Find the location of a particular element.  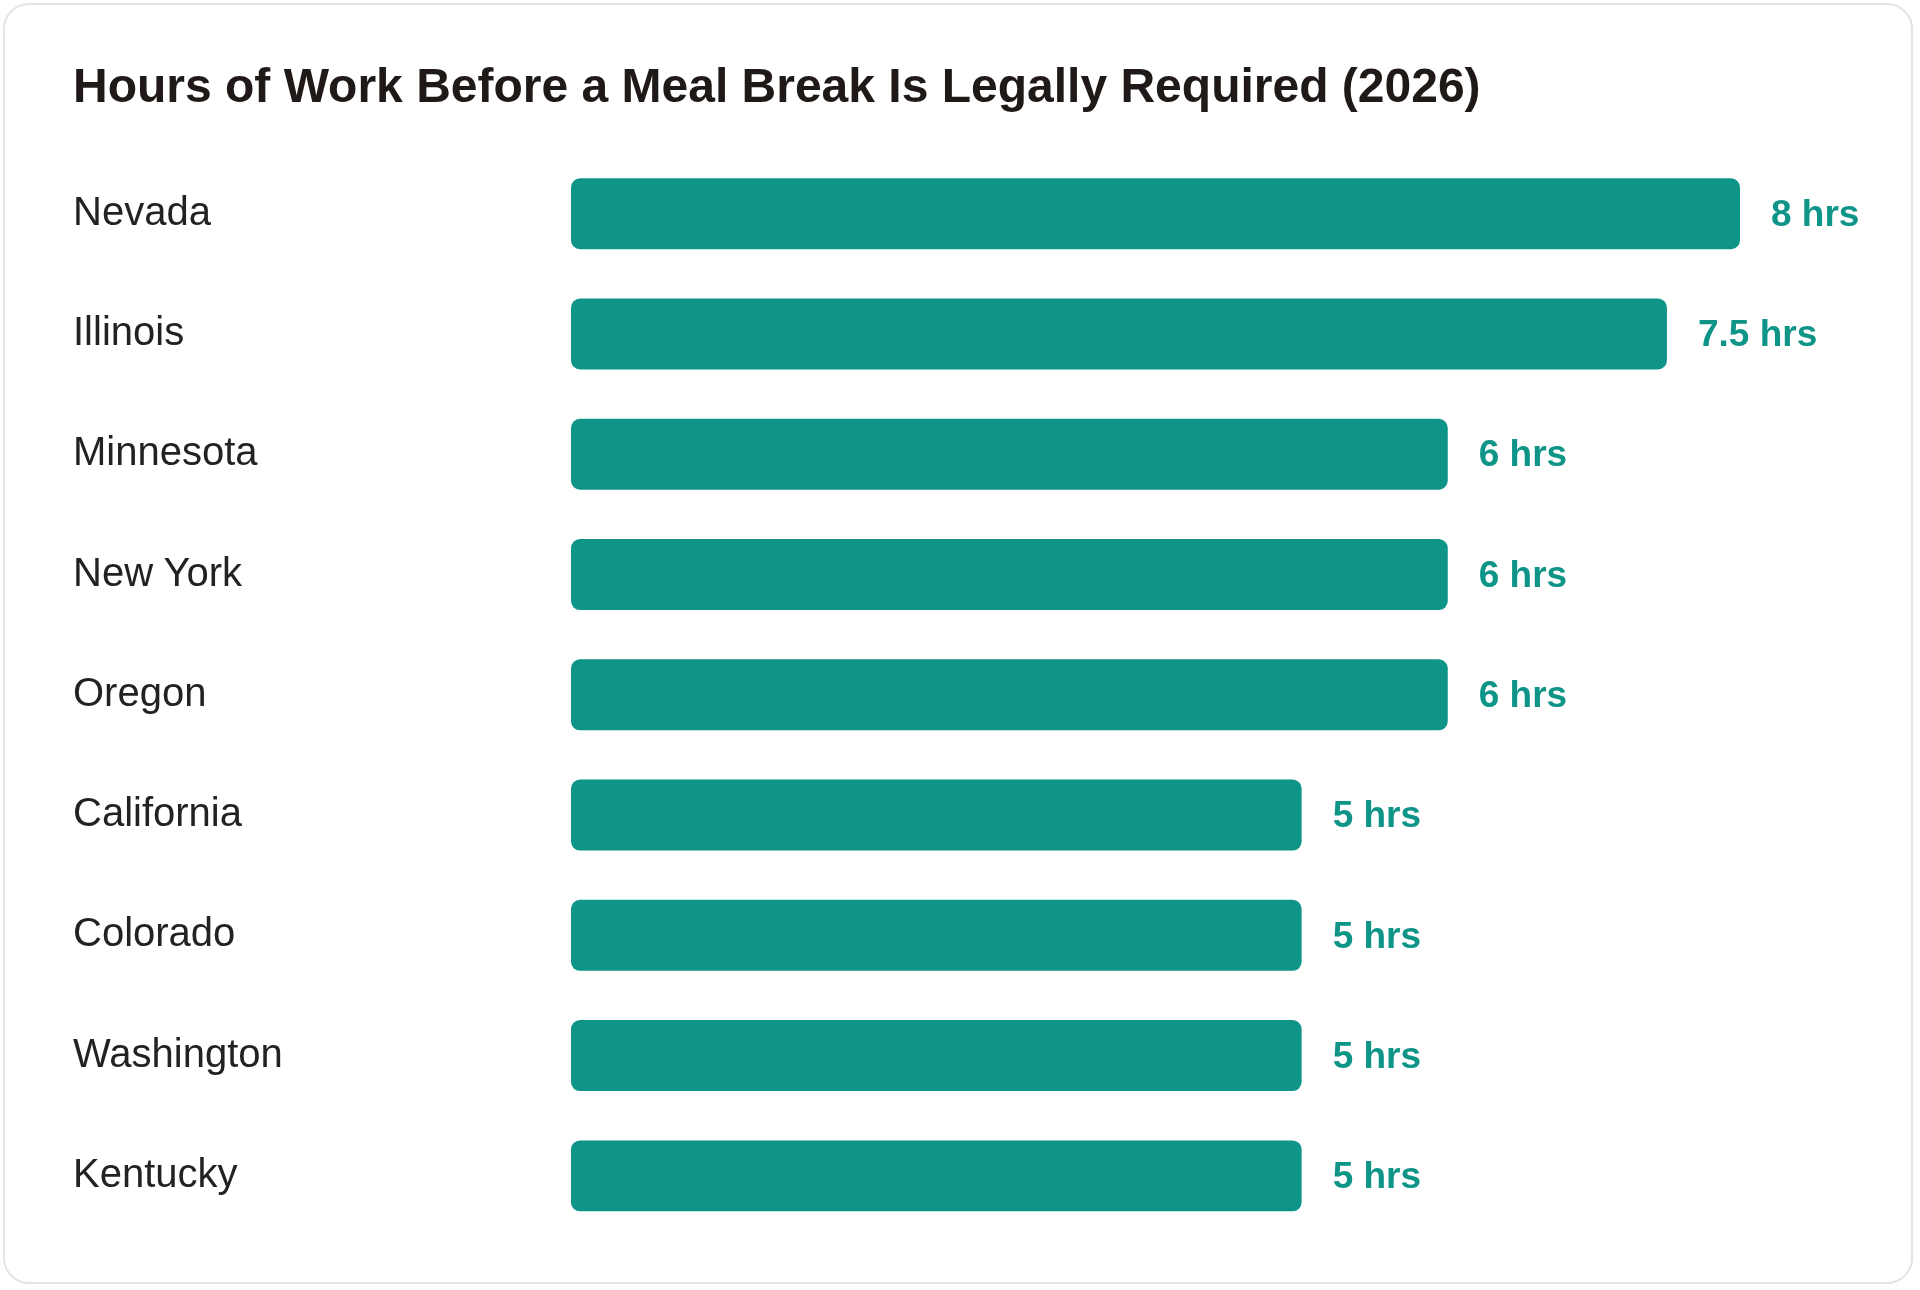

y-tick-label: Minnesota is located at coordinates (166, 451).